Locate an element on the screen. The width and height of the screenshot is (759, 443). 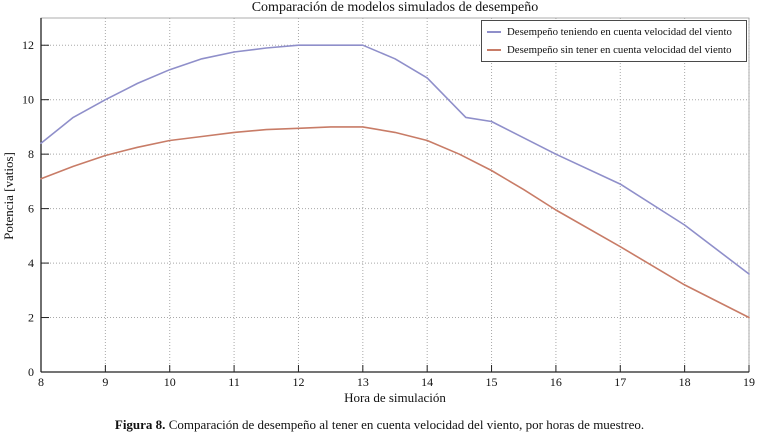
svg-text: 2 is located at coordinates (31, 318).